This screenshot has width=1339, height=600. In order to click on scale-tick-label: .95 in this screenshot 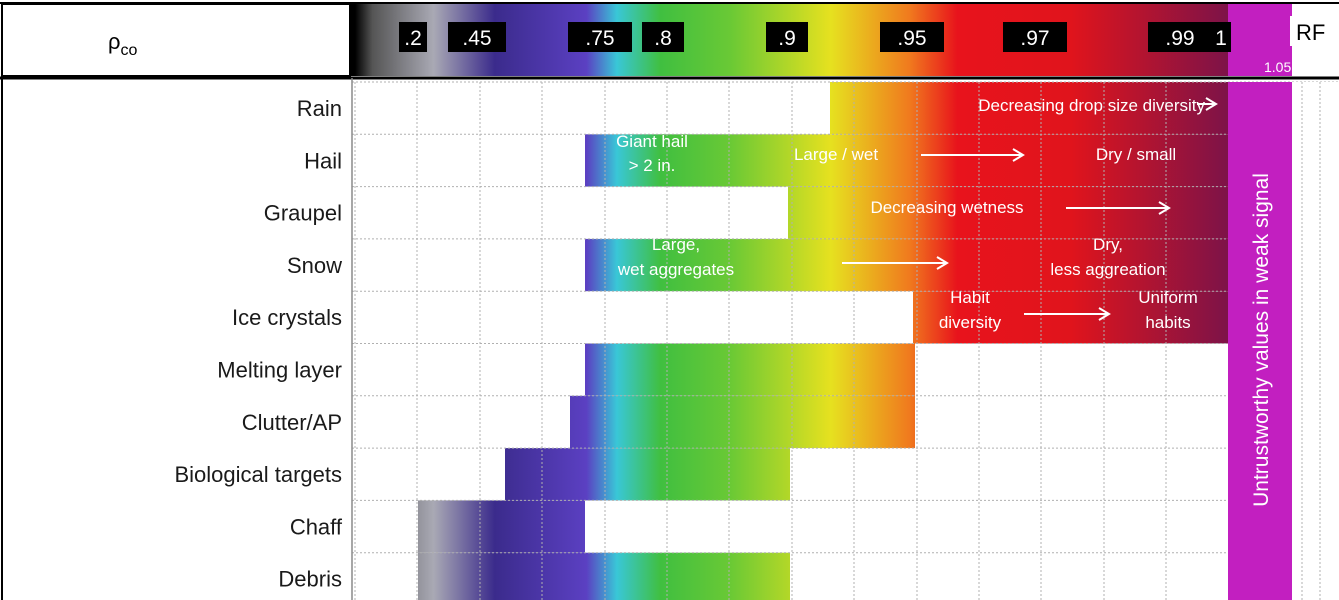, I will do `click(911, 38)`.